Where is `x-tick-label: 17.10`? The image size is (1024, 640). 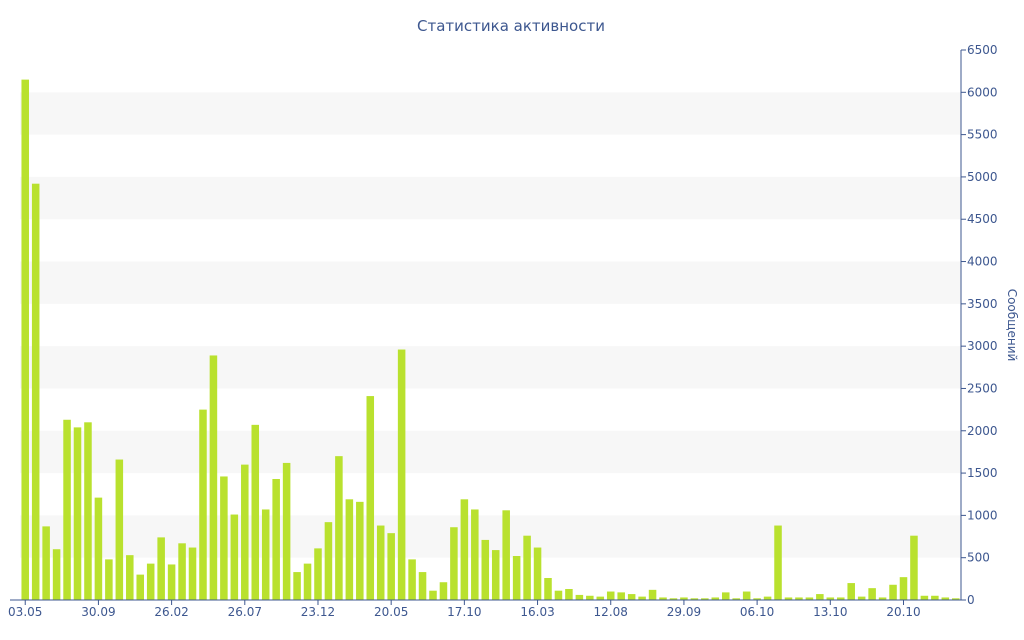 x-tick-label: 17.10 is located at coordinates (464, 612).